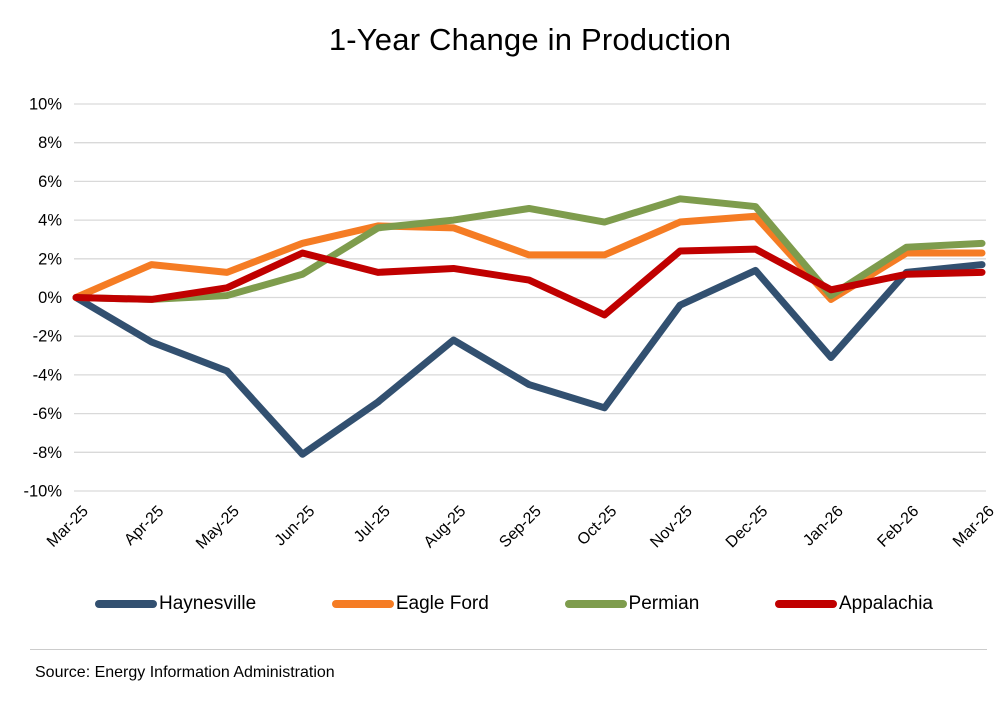  I want to click on series-line-eagle-ford, so click(529, 257).